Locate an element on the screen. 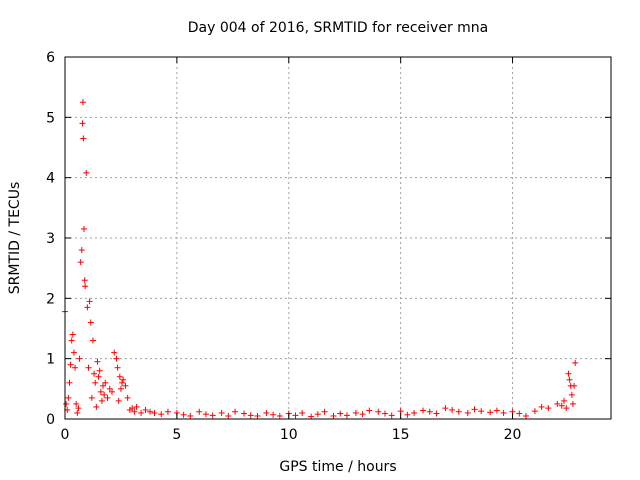 Image resolution: width=640 pixels, height=480 pixels. y-tick-label: 6 is located at coordinates (50, 58).